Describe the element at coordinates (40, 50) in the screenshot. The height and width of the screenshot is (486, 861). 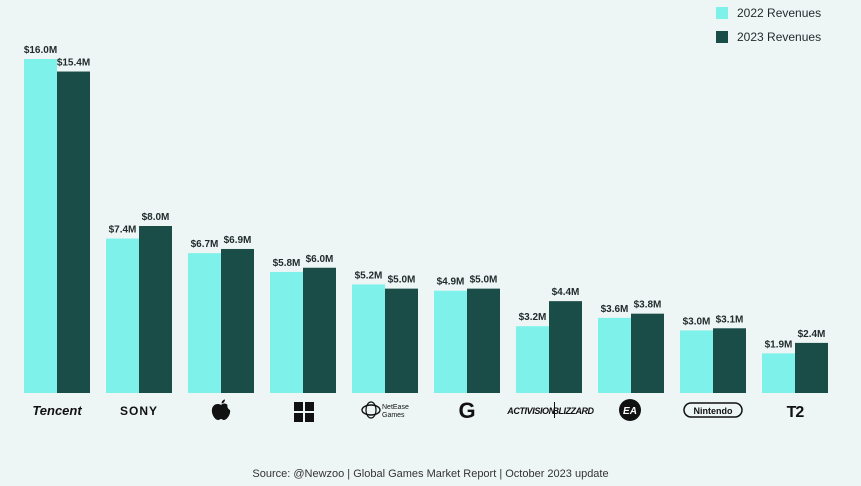
I see `bar-label-2022-0: $16.0M` at that location.